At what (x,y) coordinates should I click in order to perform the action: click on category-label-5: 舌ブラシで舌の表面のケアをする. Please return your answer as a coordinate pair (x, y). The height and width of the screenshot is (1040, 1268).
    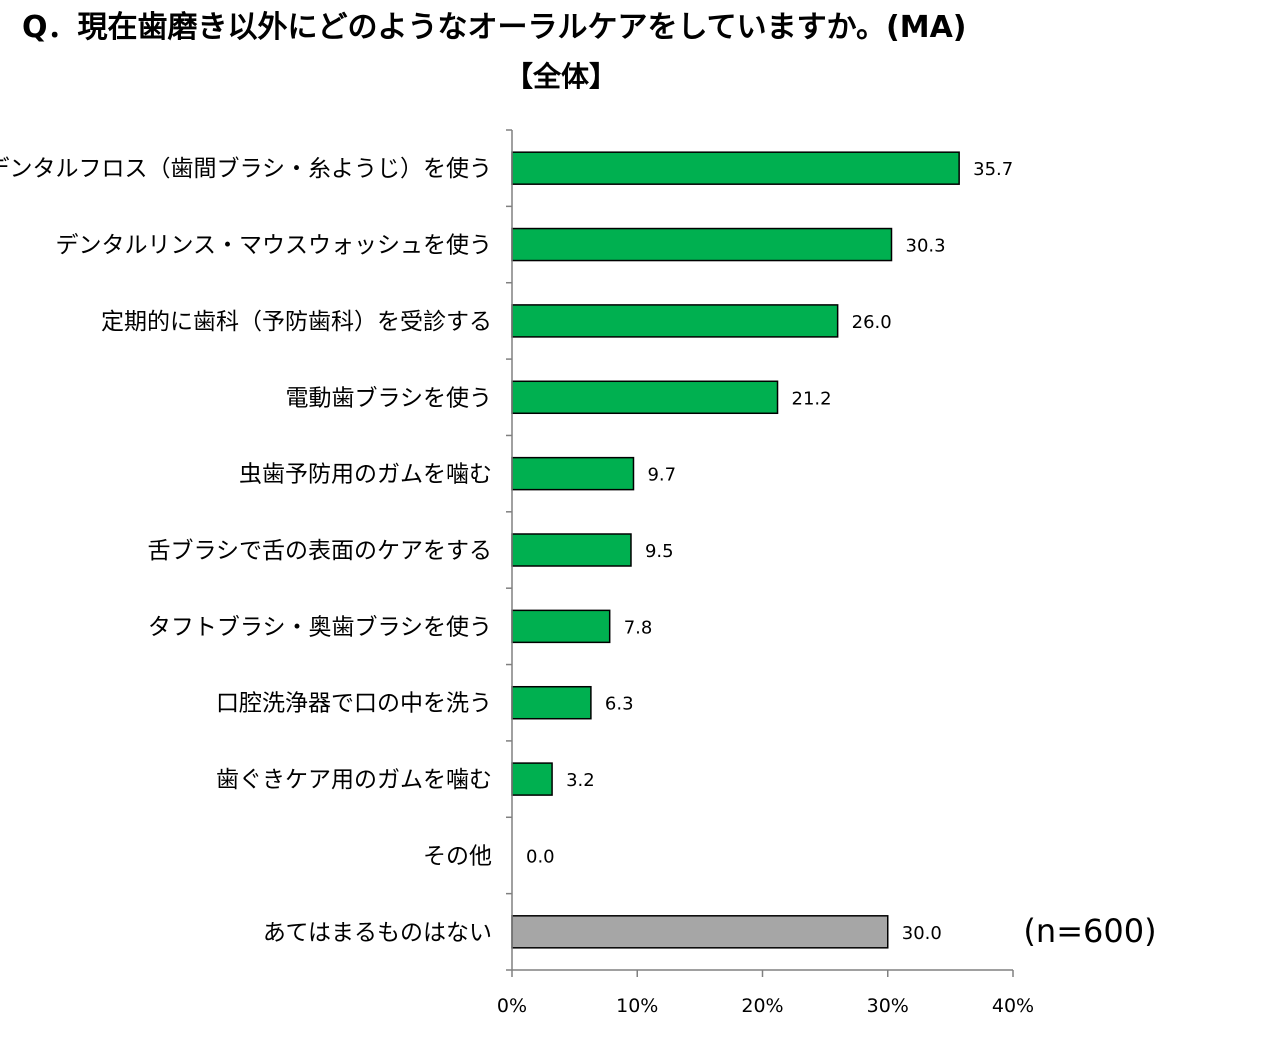
    Looking at the image, I should click on (319, 551).